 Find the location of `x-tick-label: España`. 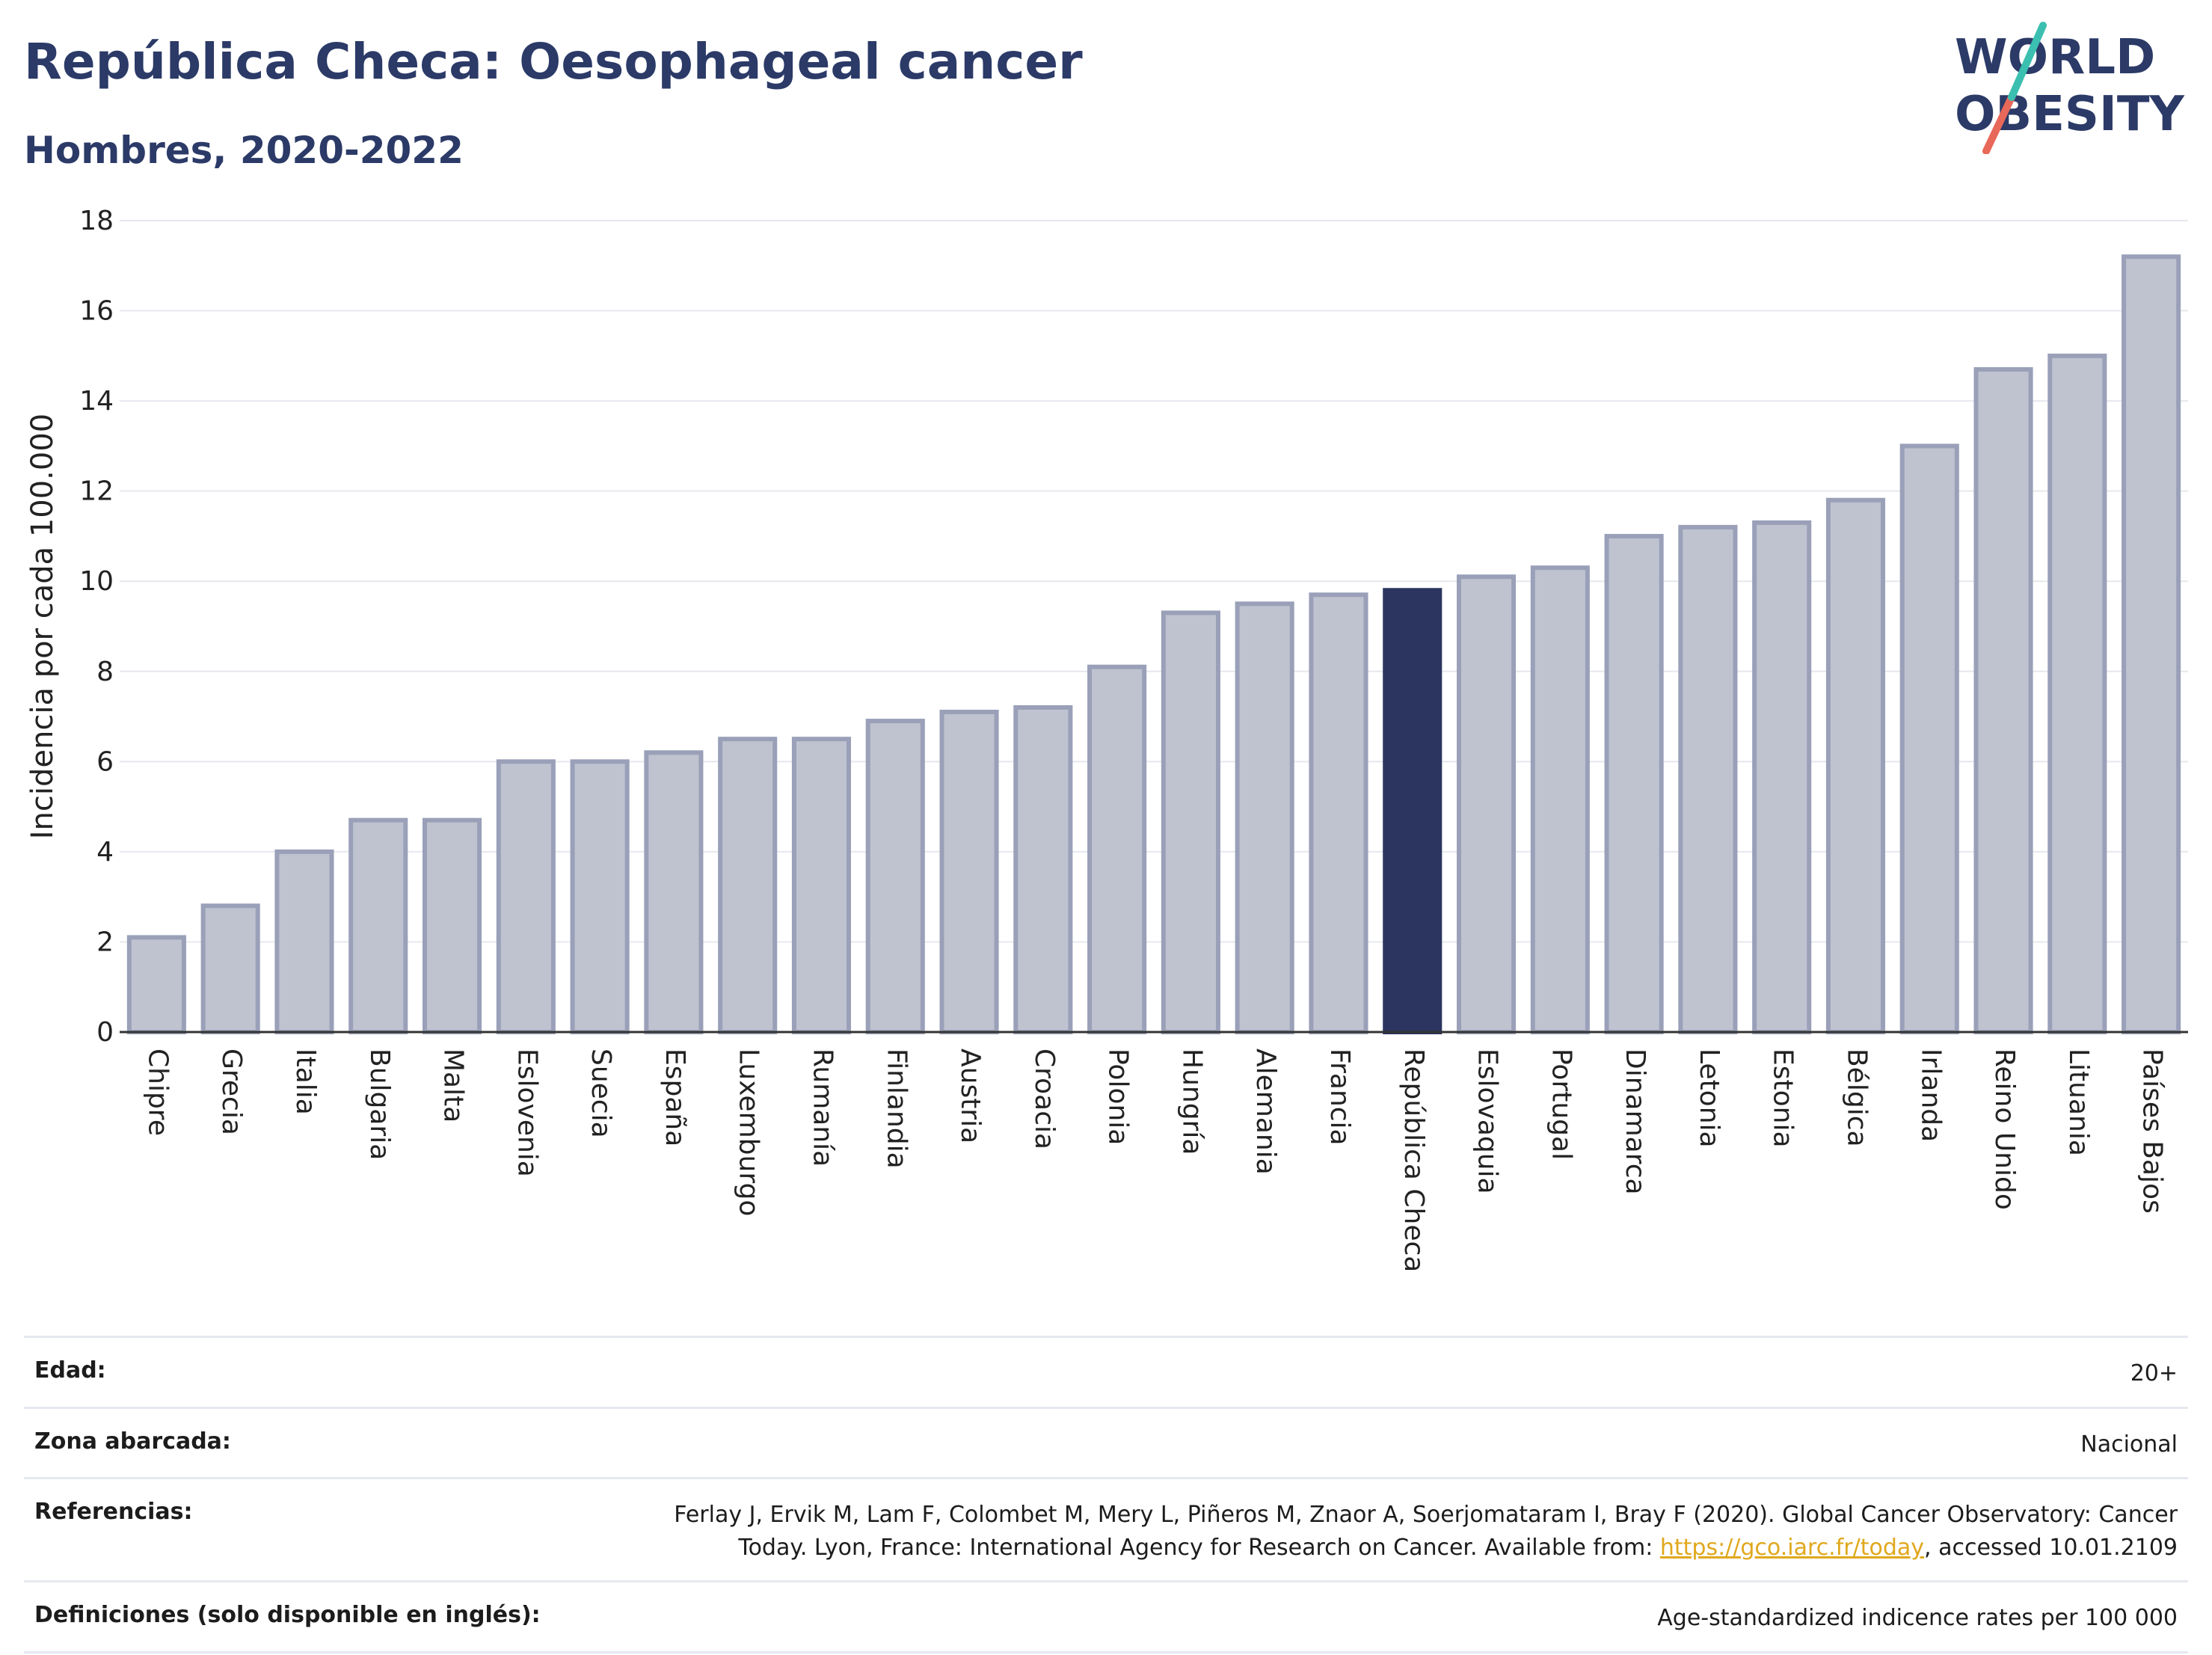

x-tick-label: España is located at coordinates (675, 1097).